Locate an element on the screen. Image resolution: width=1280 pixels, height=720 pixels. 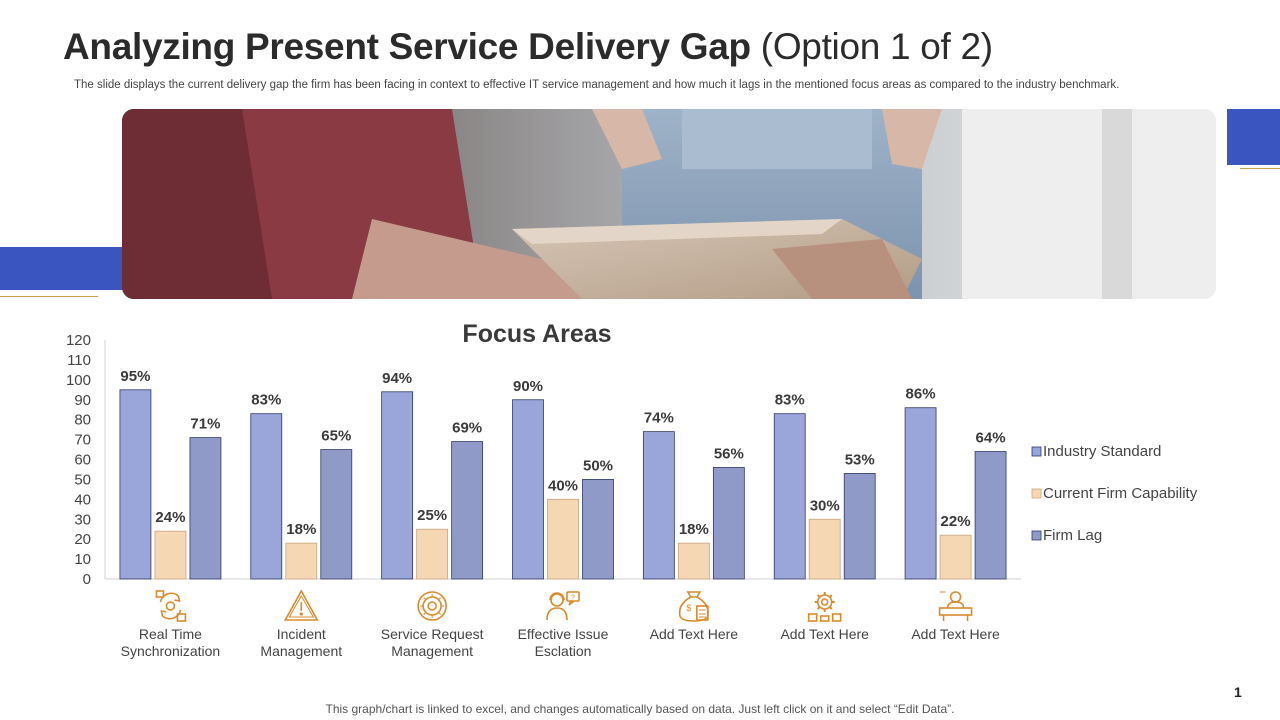
category-label: Real Time is located at coordinates (170, 634).